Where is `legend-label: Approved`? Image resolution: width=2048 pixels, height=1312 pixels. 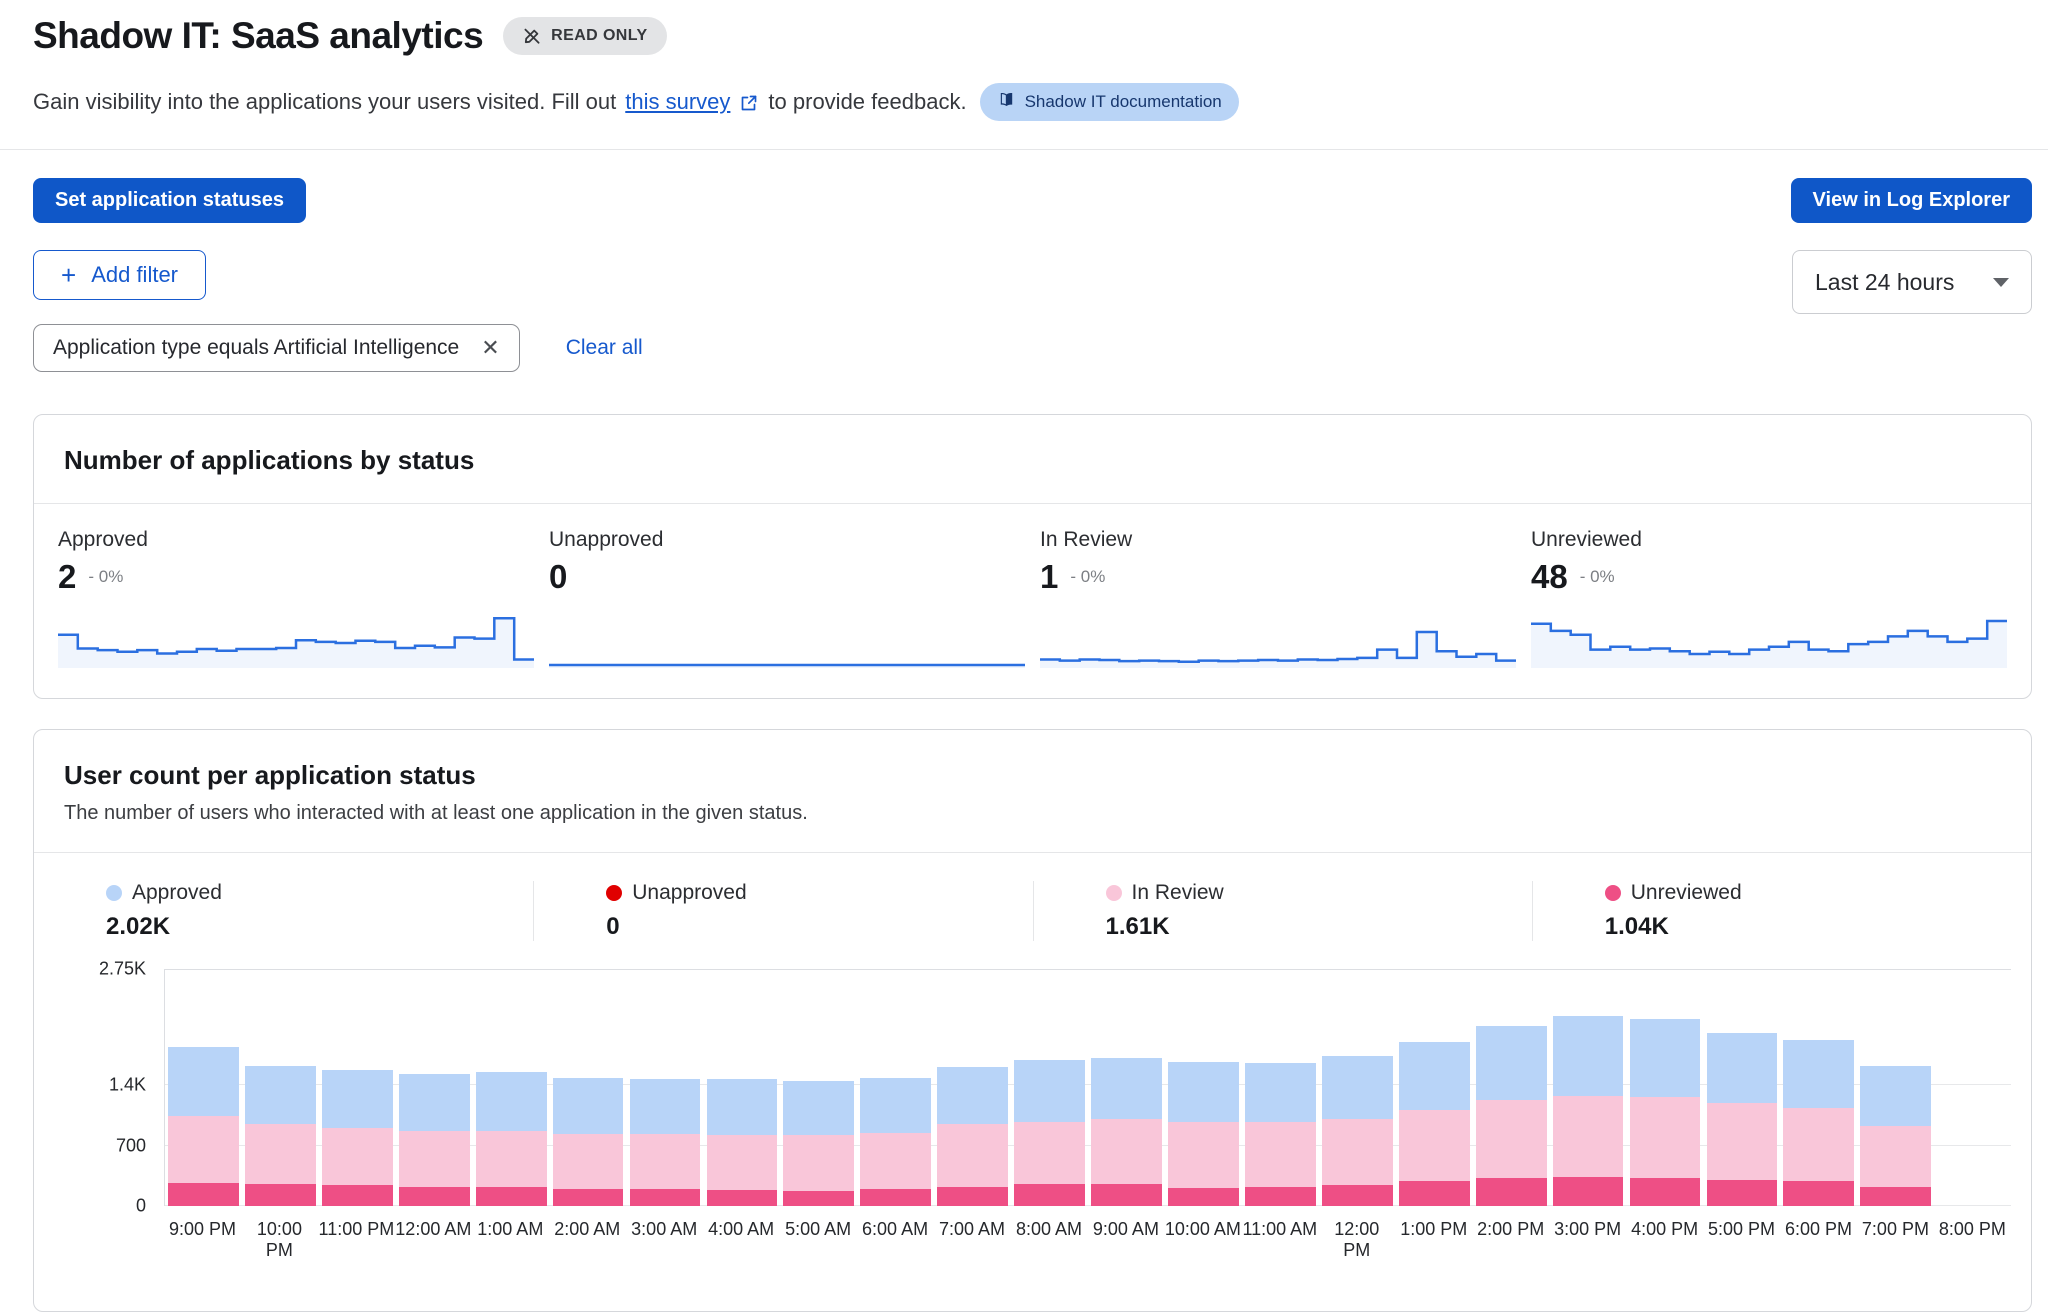 legend-label: Approved is located at coordinates (177, 892).